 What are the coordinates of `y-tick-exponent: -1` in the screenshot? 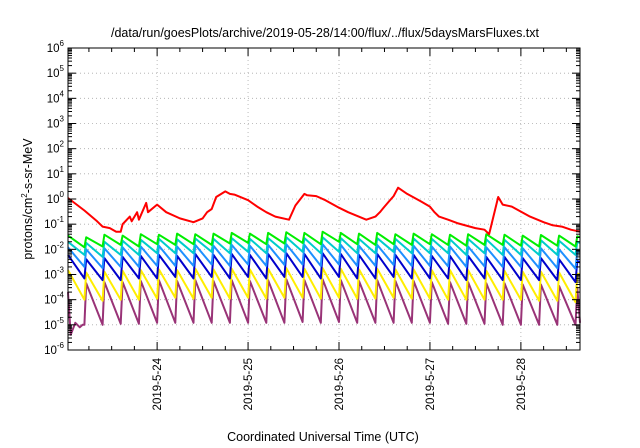 It's located at (61, 219).